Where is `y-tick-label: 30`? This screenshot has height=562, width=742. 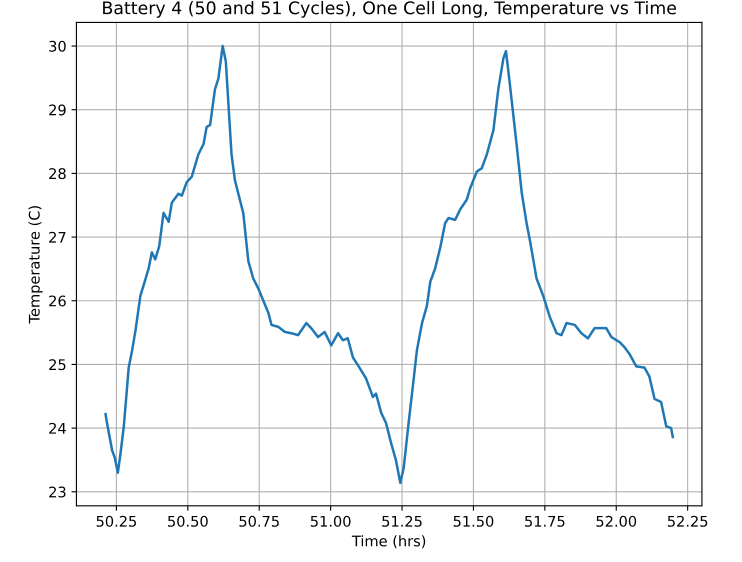
y-tick-label: 30 is located at coordinates (57, 46).